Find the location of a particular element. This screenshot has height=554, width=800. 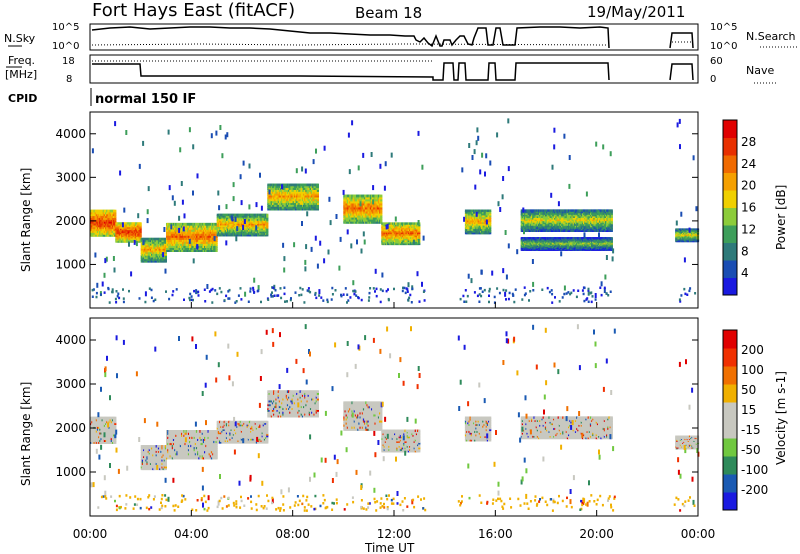

date-label: 19/May/2011 is located at coordinates (636, 12).